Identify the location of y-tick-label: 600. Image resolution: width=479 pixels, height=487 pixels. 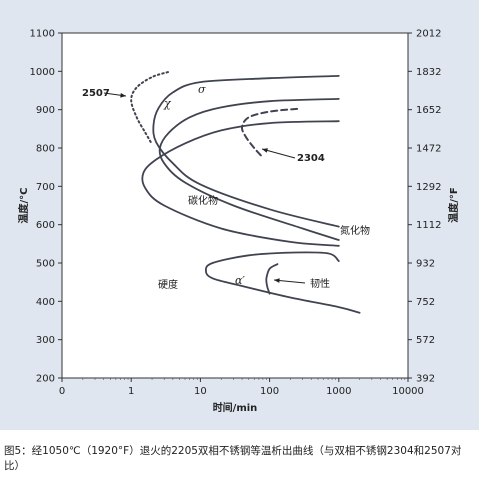
(45, 225).